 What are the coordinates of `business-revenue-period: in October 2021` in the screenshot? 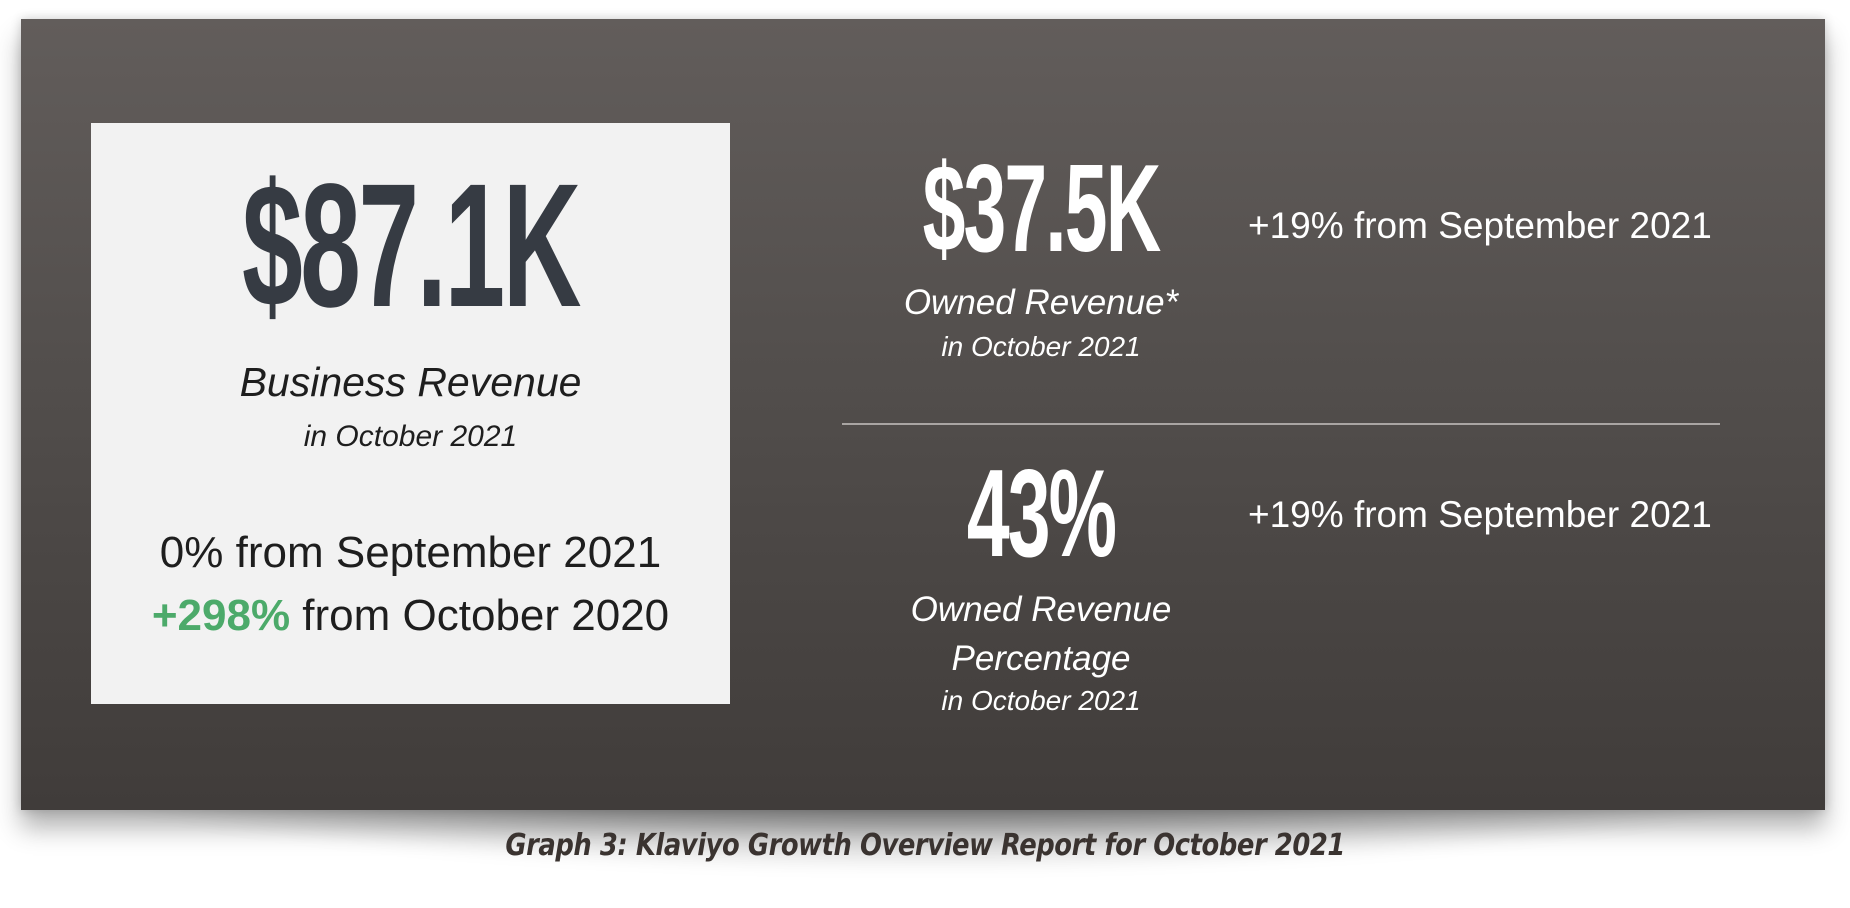 It's located at (410, 436).